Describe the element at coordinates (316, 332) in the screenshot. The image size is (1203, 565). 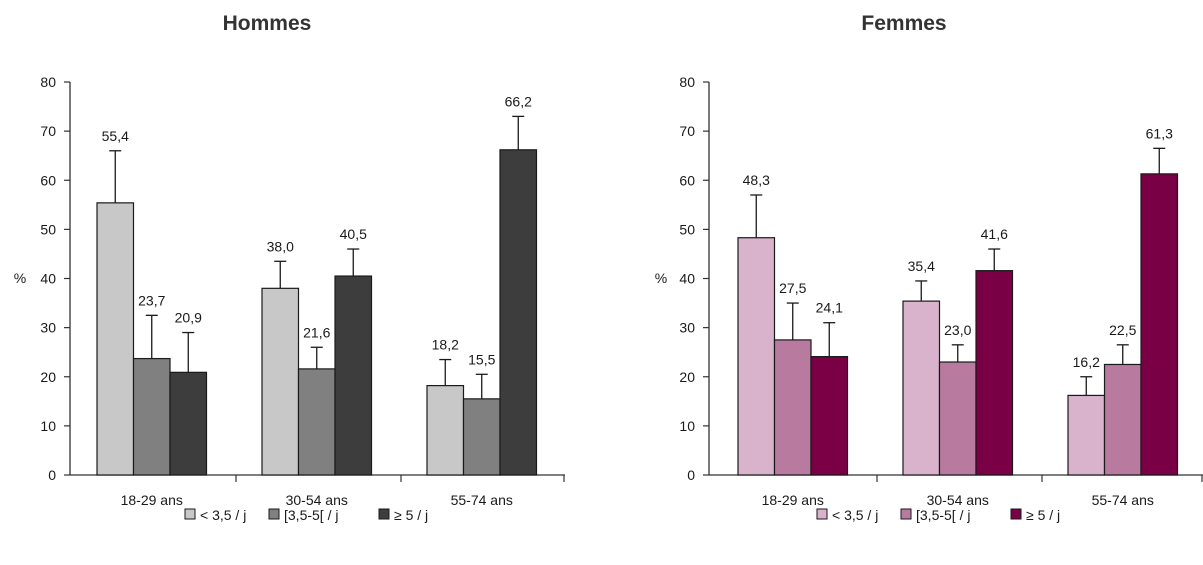
I see `data-label: 21,6` at that location.